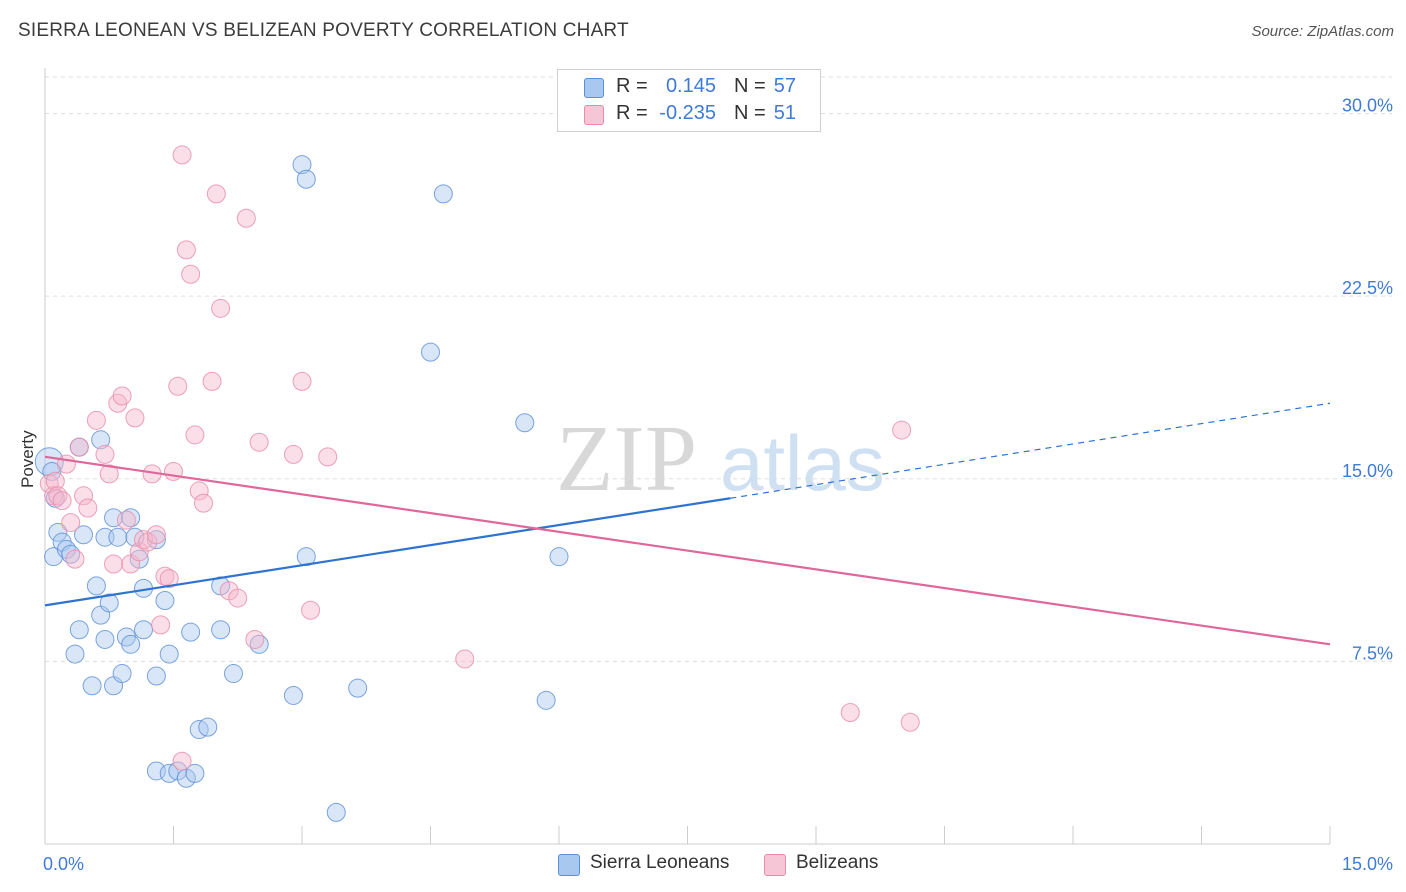 This screenshot has width=1406, height=892. I want to click on legend-row-sierra-leoneans: R = 0.145 N = 57, so click(689, 88).